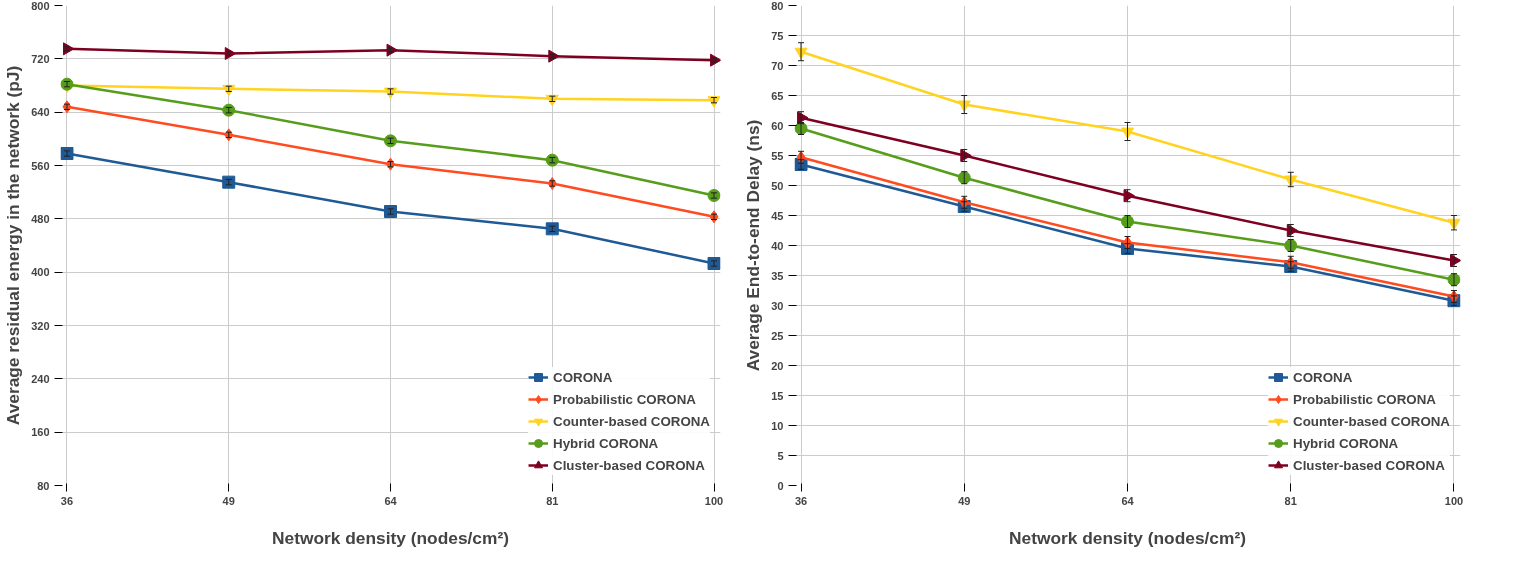  I want to click on y-tick-label: 30, so click(777, 305).